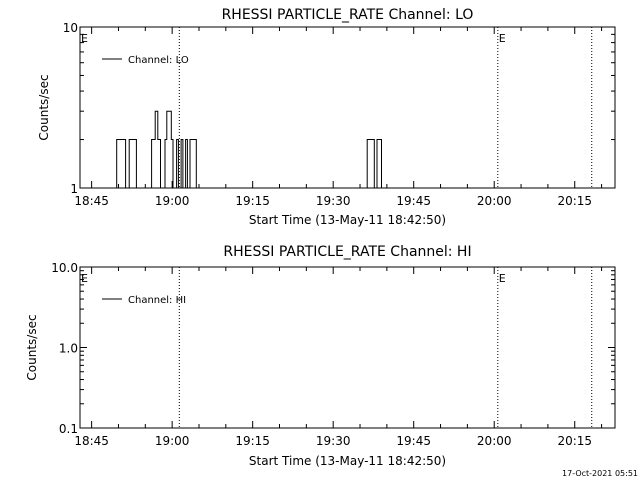 This screenshot has height=480, width=640. What do you see at coordinates (68, 349) in the screenshot?
I see `y-tick-label: 1.0` at bounding box center [68, 349].